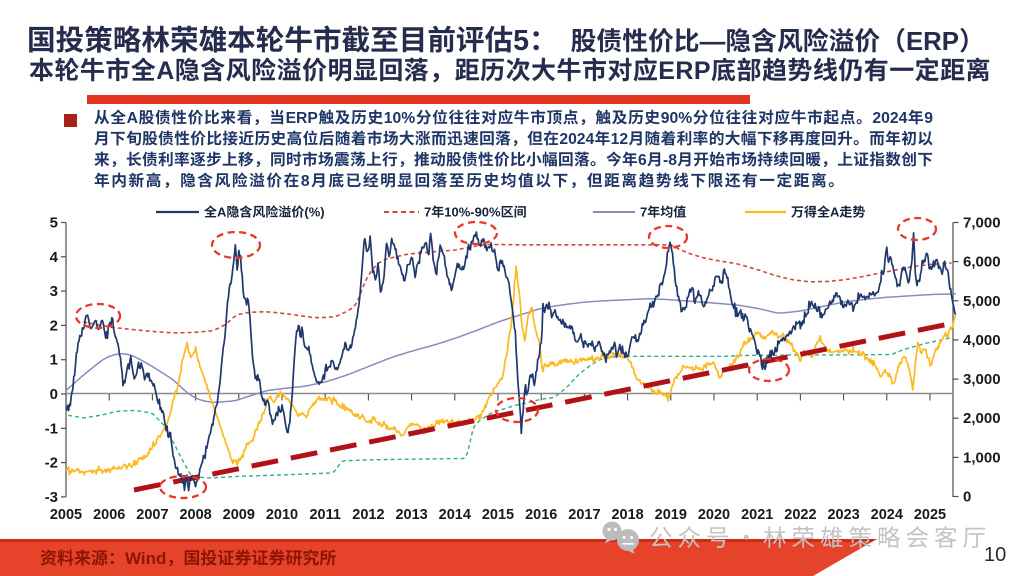 This screenshot has height=576, width=1024. What do you see at coordinates (982, 418) in the screenshot?
I see `svg-text: 2,000` at bounding box center [982, 418].